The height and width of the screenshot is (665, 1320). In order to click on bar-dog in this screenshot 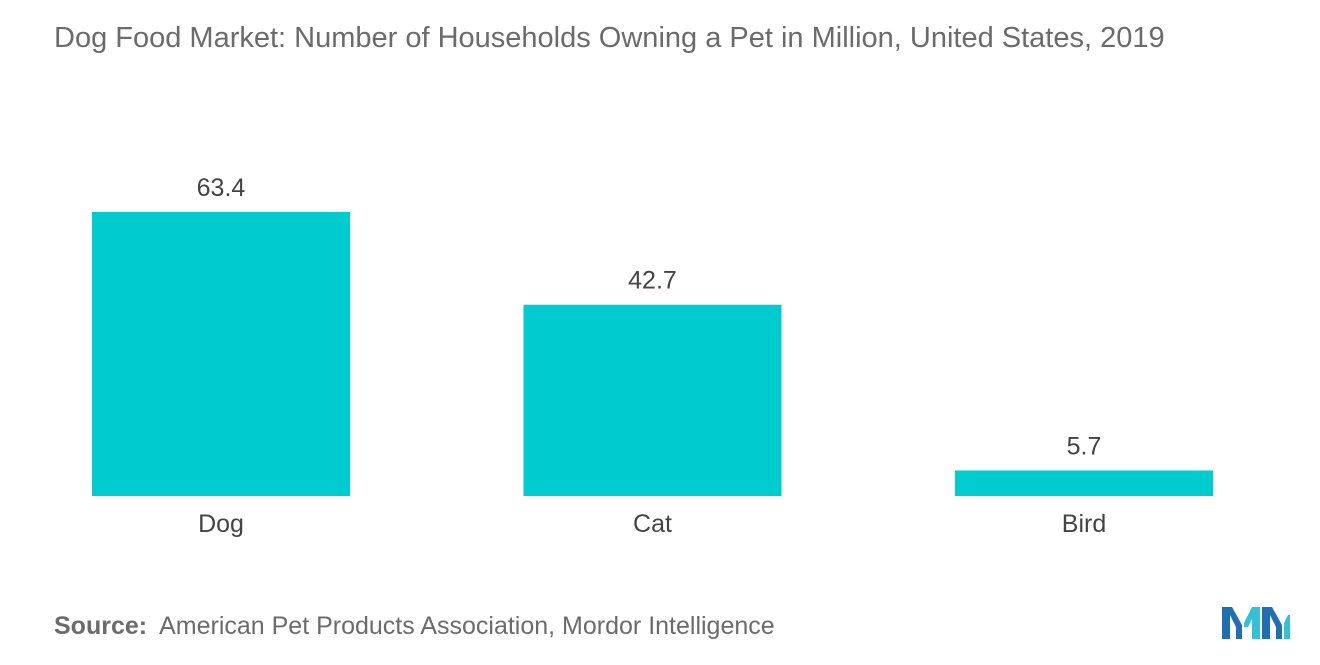, I will do `click(221, 354)`.